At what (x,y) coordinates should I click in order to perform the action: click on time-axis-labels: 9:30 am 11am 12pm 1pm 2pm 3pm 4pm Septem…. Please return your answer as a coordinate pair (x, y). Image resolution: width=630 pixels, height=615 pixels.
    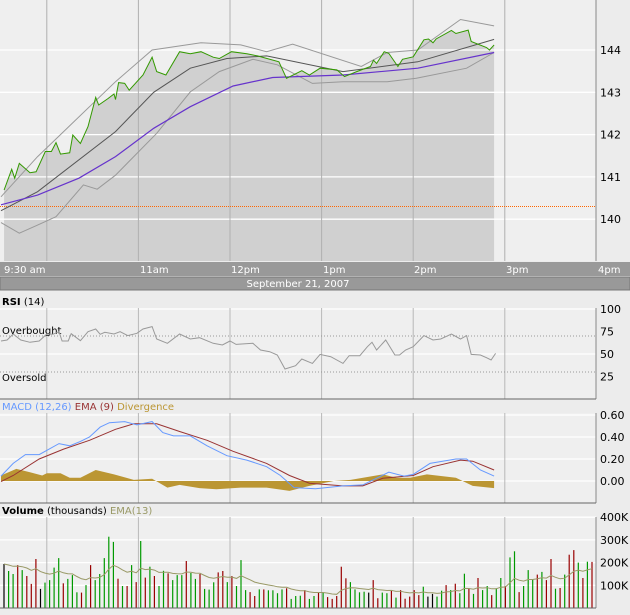
    Looking at the image, I should click on (312, 277).